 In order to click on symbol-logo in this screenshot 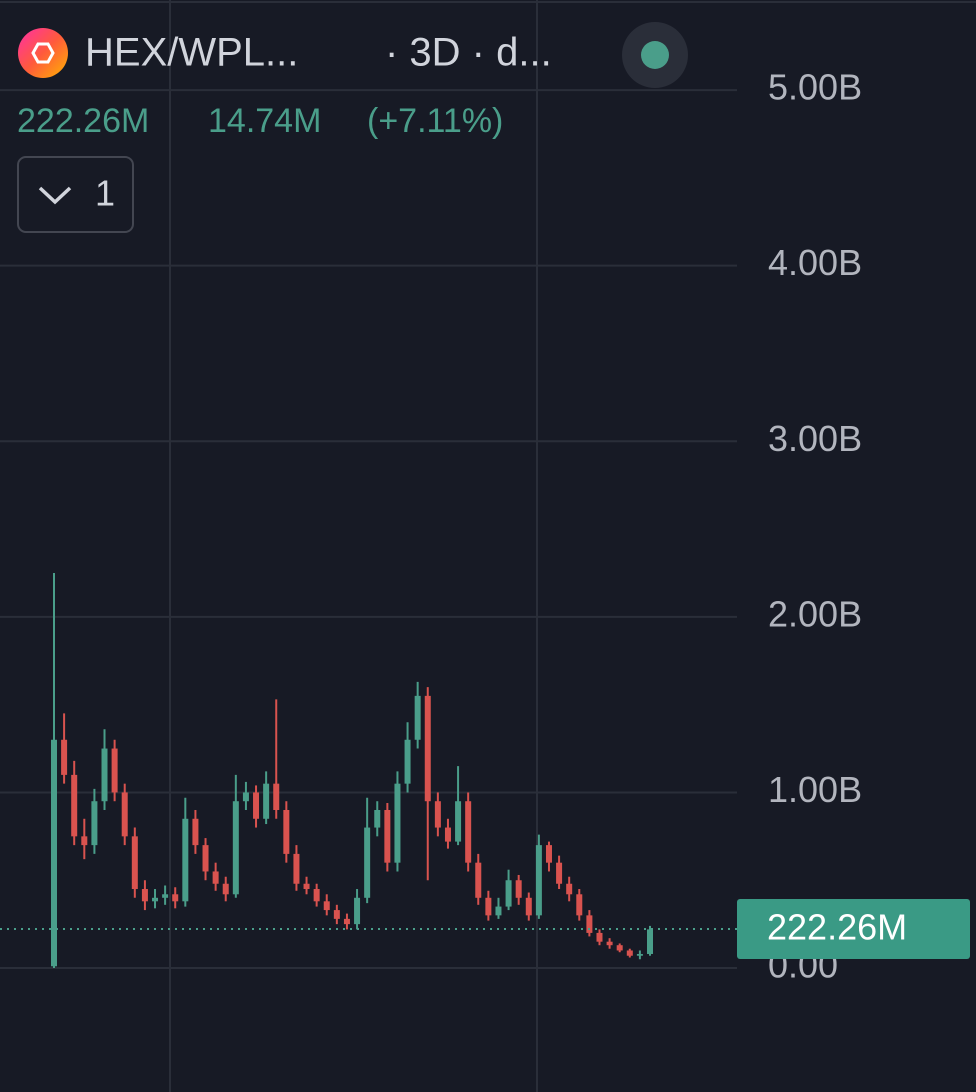, I will do `click(43, 53)`.